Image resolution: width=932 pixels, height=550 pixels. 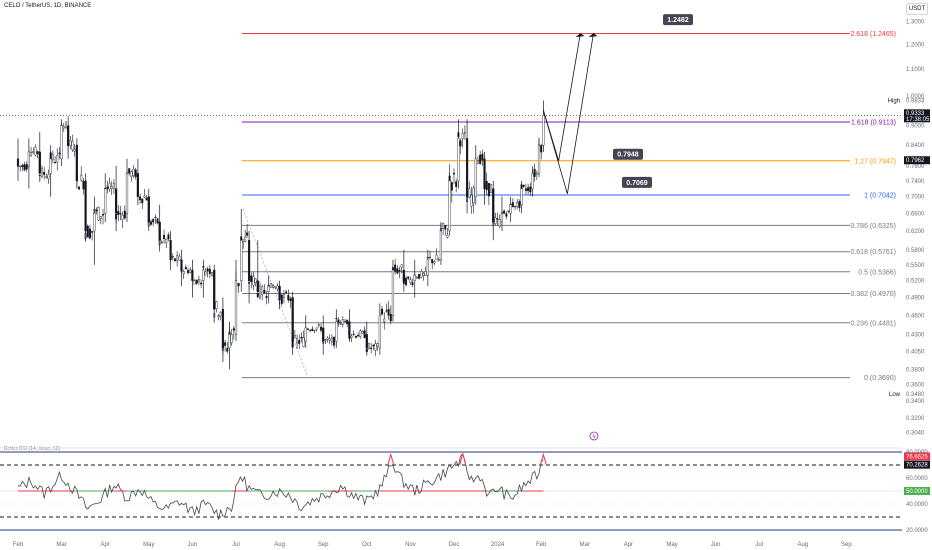 What do you see at coordinates (48, 6) in the screenshot?
I see `chart-symbol-title: CELO / TetherUS, 1D, BINANCE` at bounding box center [48, 6].